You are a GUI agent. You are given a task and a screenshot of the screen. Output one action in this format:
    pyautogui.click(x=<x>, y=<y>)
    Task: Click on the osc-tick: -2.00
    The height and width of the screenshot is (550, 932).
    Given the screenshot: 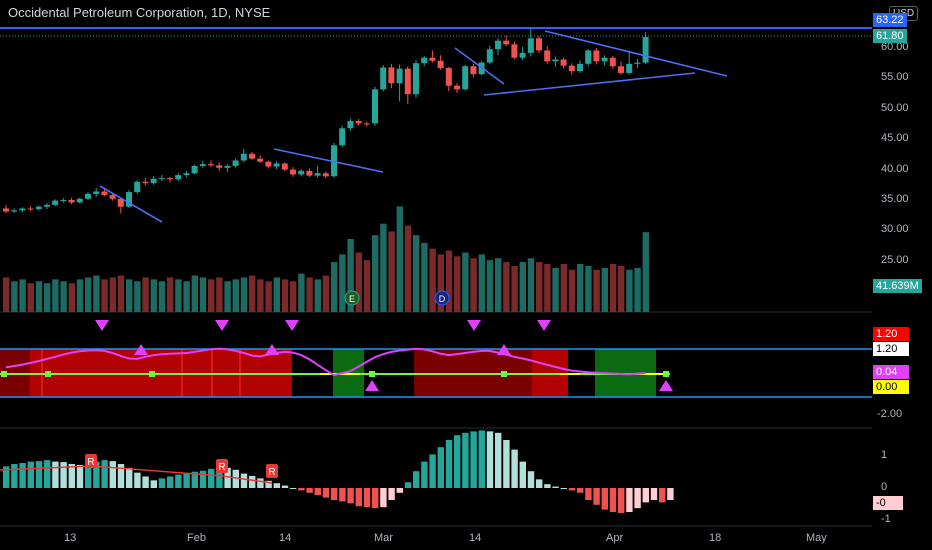 What is the action you would take?
    pyautogui.click(x=890, y=414)
    